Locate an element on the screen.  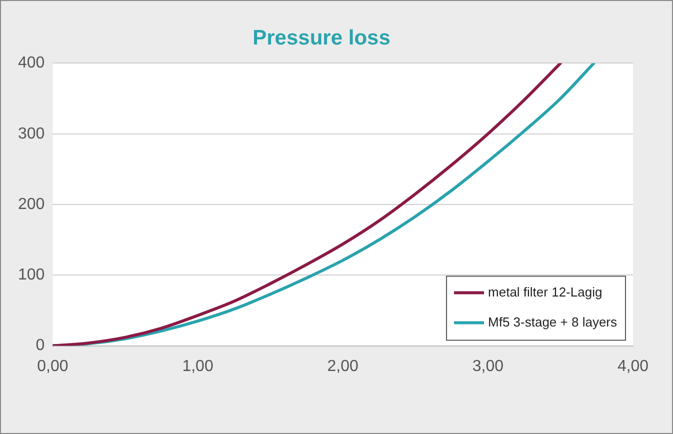
y-tick-label: 400 is located at coordinates (31, 63).